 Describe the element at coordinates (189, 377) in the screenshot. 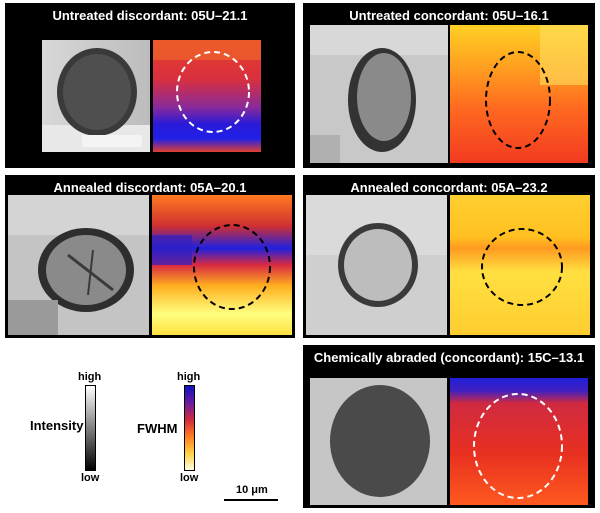

I see `fwhm-high-label: high` at that location.